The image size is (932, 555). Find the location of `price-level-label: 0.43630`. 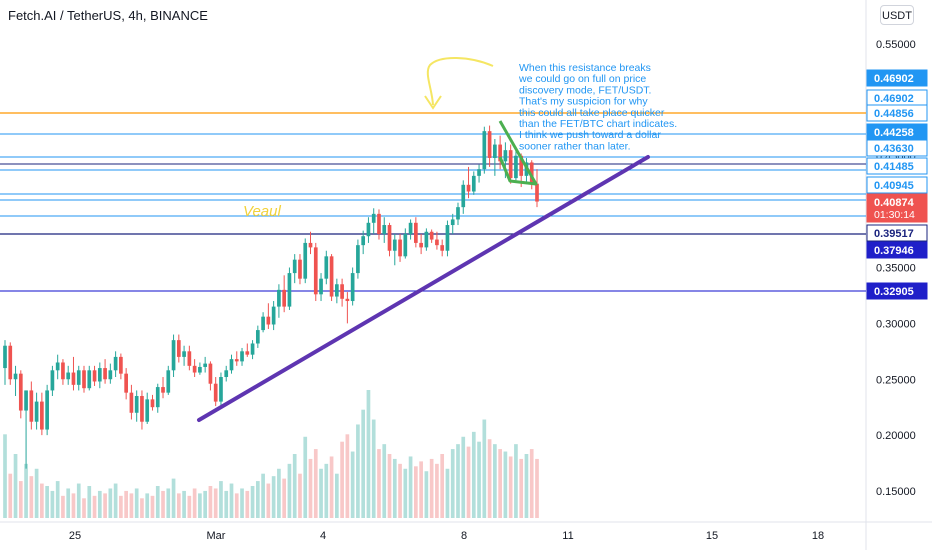

price-level-label: 0.43630 is located at coordinates (894, 149).